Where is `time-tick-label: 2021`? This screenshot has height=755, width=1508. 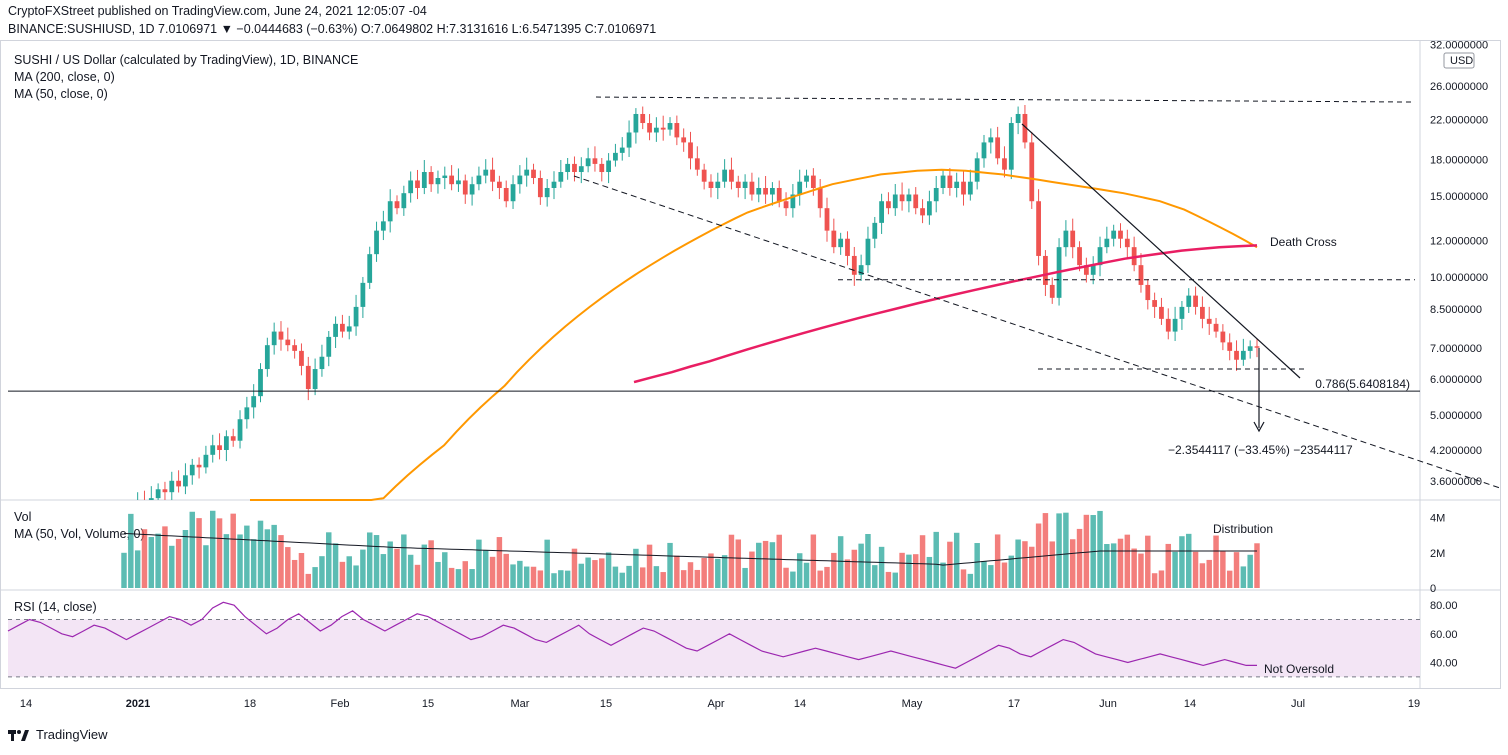
time-tick-label: 2021 is located at coordinates (138, 704).